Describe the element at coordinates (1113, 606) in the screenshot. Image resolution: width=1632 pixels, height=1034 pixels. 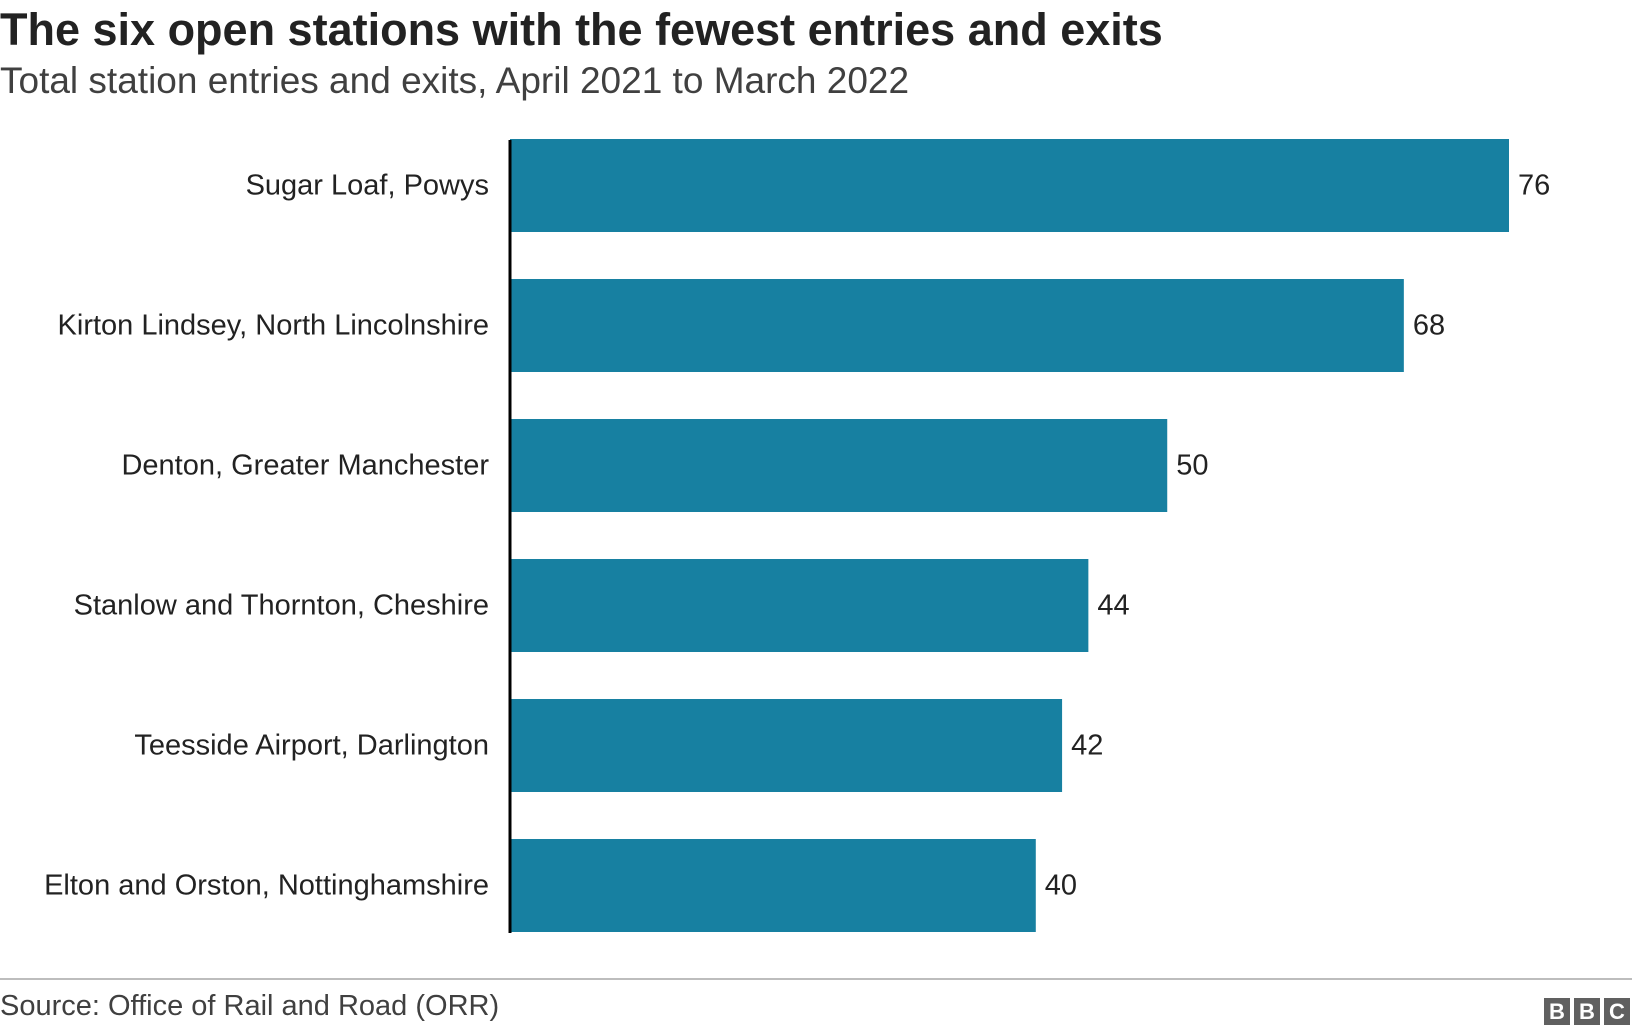
I see `value-label-3: 44` at that location.